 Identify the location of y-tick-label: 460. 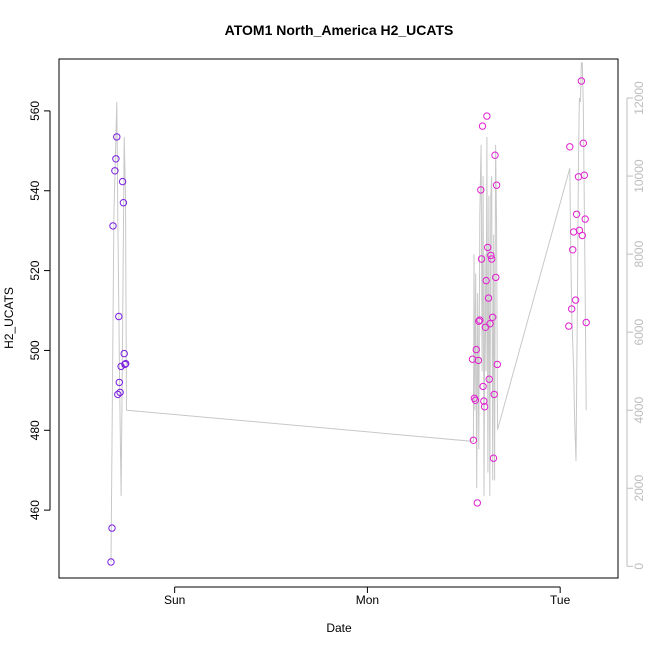
(35, 510).